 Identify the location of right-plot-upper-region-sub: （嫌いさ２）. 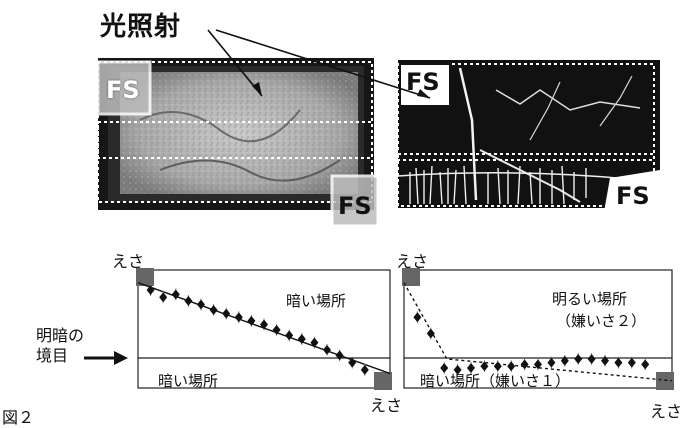
(601, 321).